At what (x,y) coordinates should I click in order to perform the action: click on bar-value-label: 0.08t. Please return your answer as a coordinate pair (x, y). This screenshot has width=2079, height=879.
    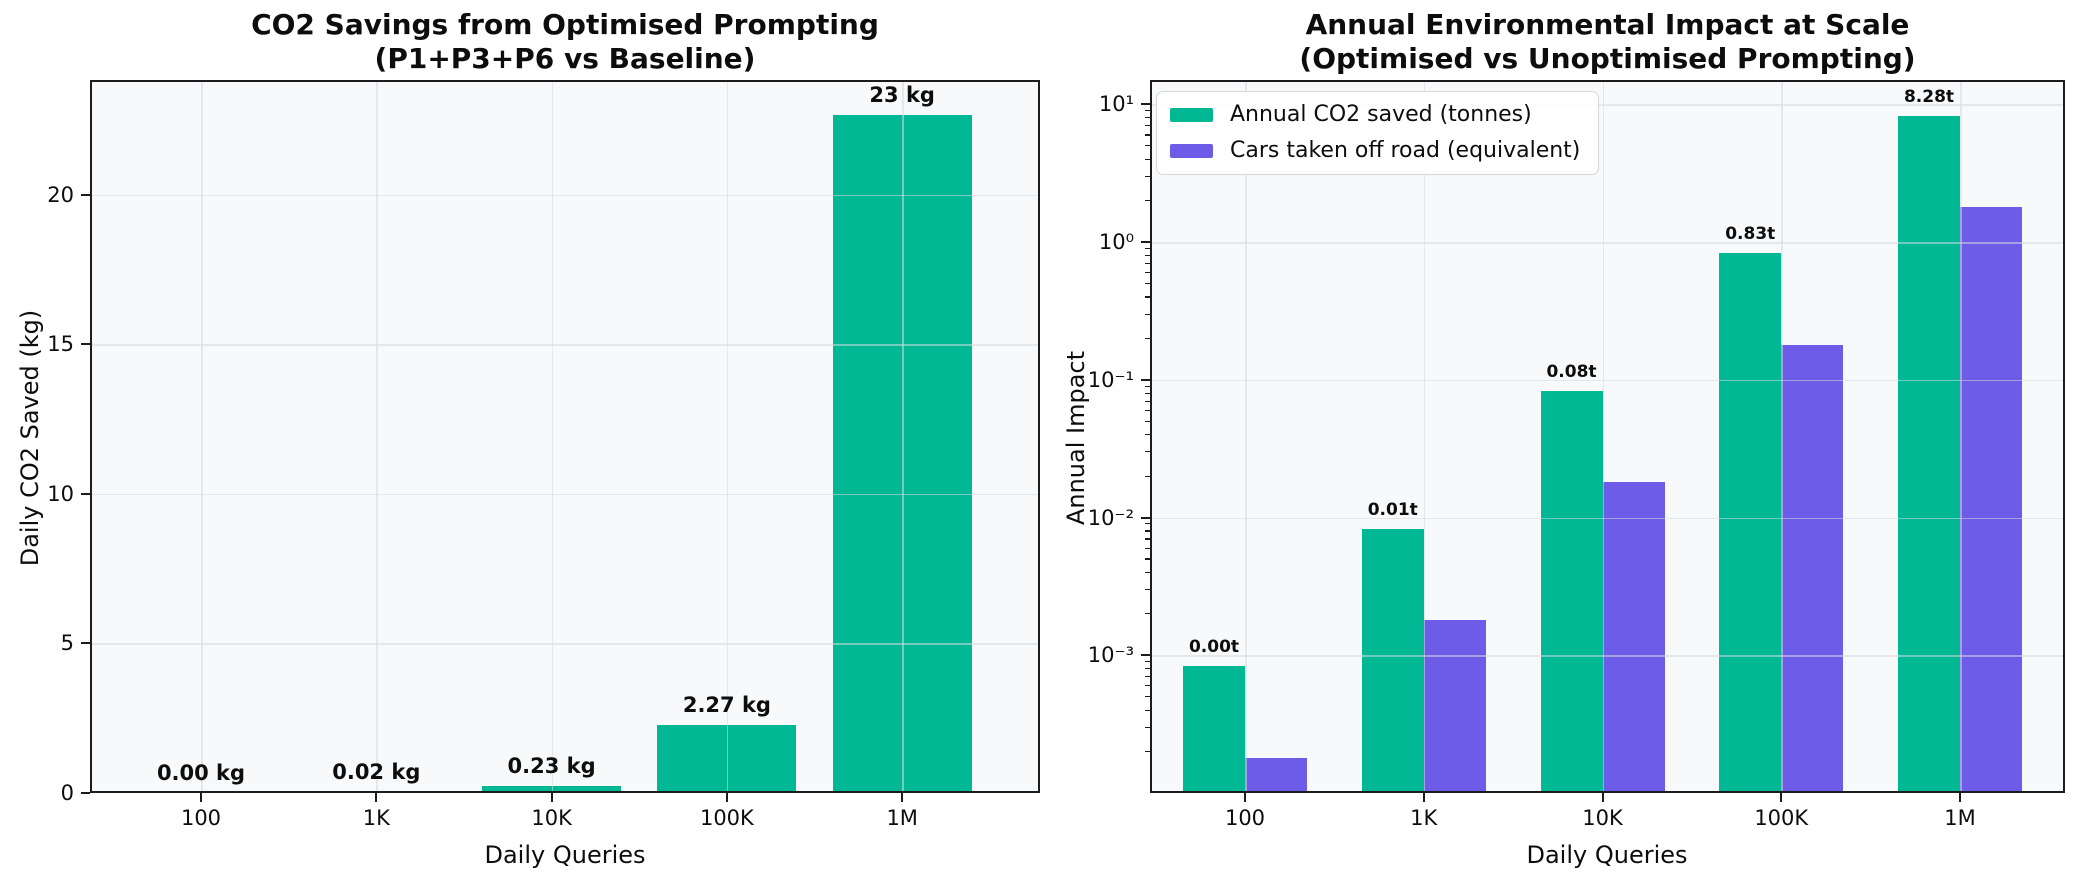
    Looking at the image, I should click on (1571, 371).